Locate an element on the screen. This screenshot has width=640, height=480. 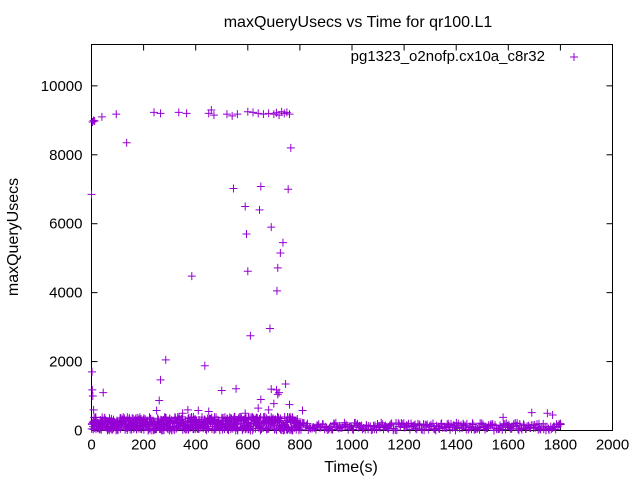
y-tick-label: 10000 is located at coordinates (62, 86).